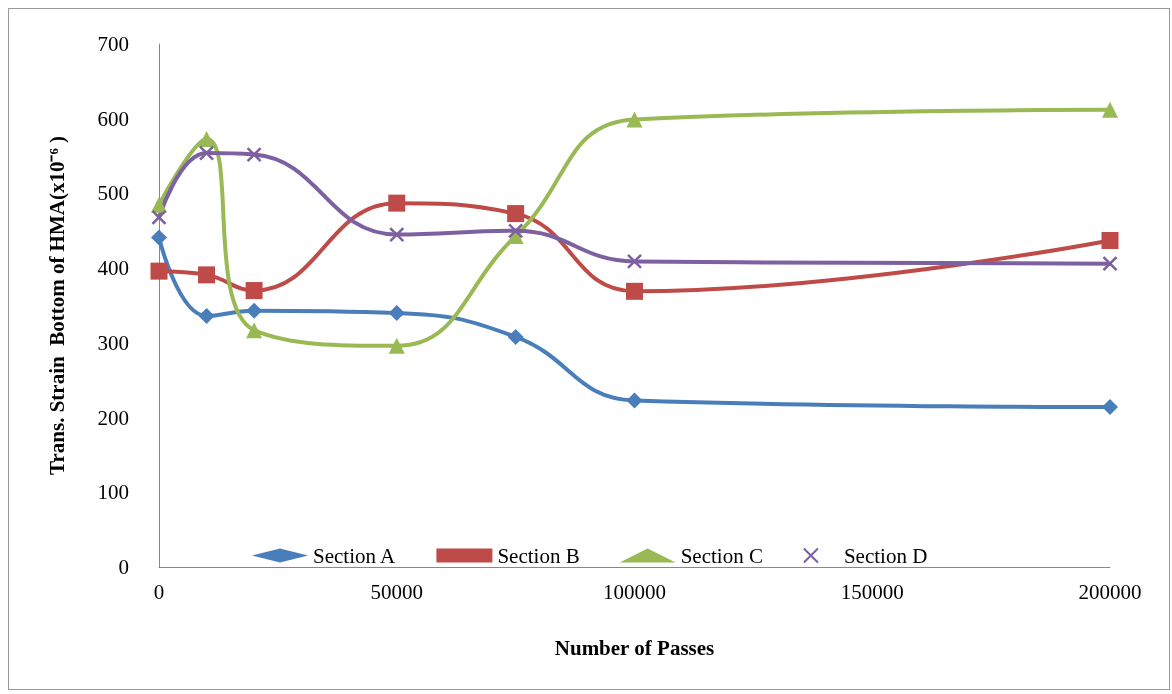  What do you see at coordinates (113, 417) in the screenshot?
I see `y-tick-label: 200` at bounding box center [113, 417].